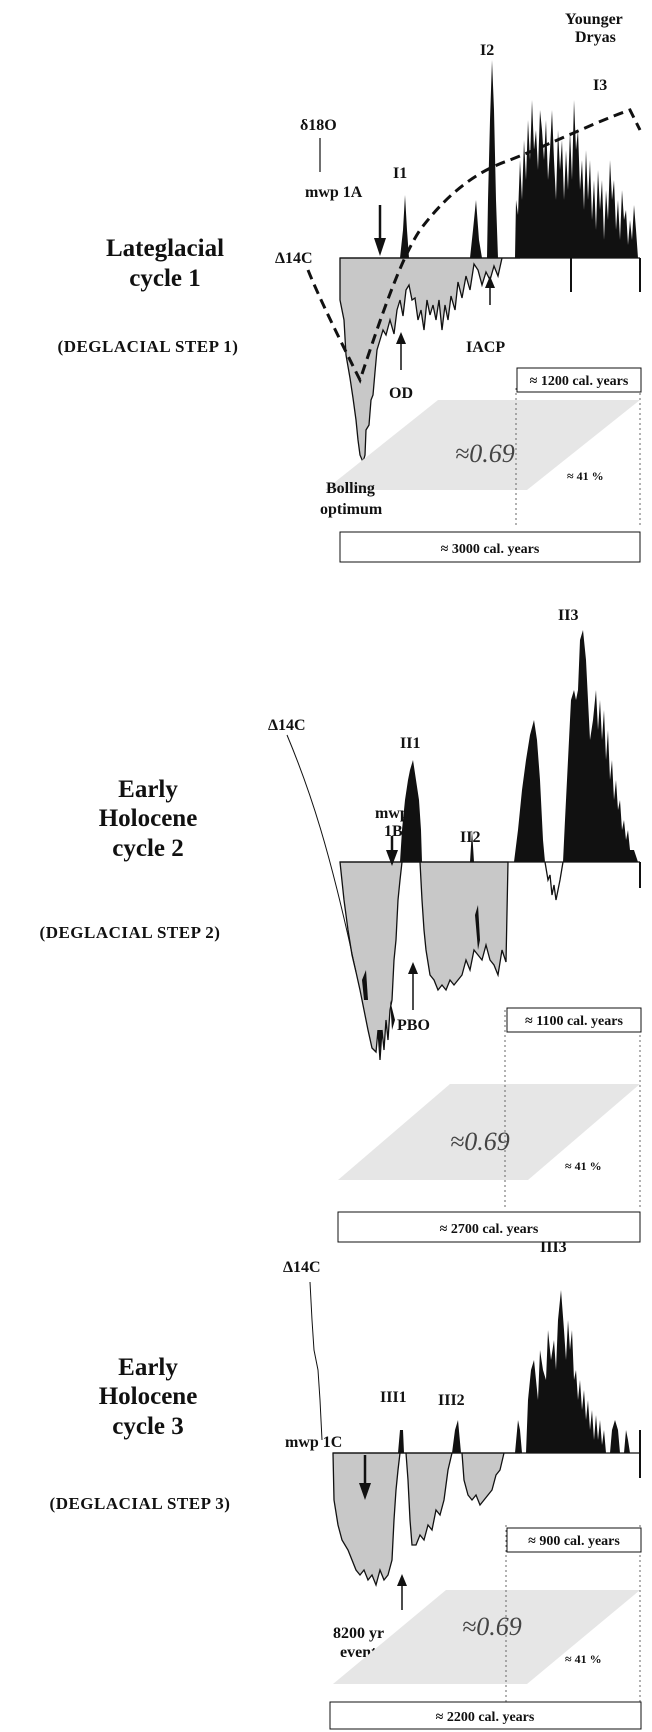 The width and height of the screenshot is (652, 1732). I want to click on cycle-1-ratio-parallelogram, so click(482, 445).